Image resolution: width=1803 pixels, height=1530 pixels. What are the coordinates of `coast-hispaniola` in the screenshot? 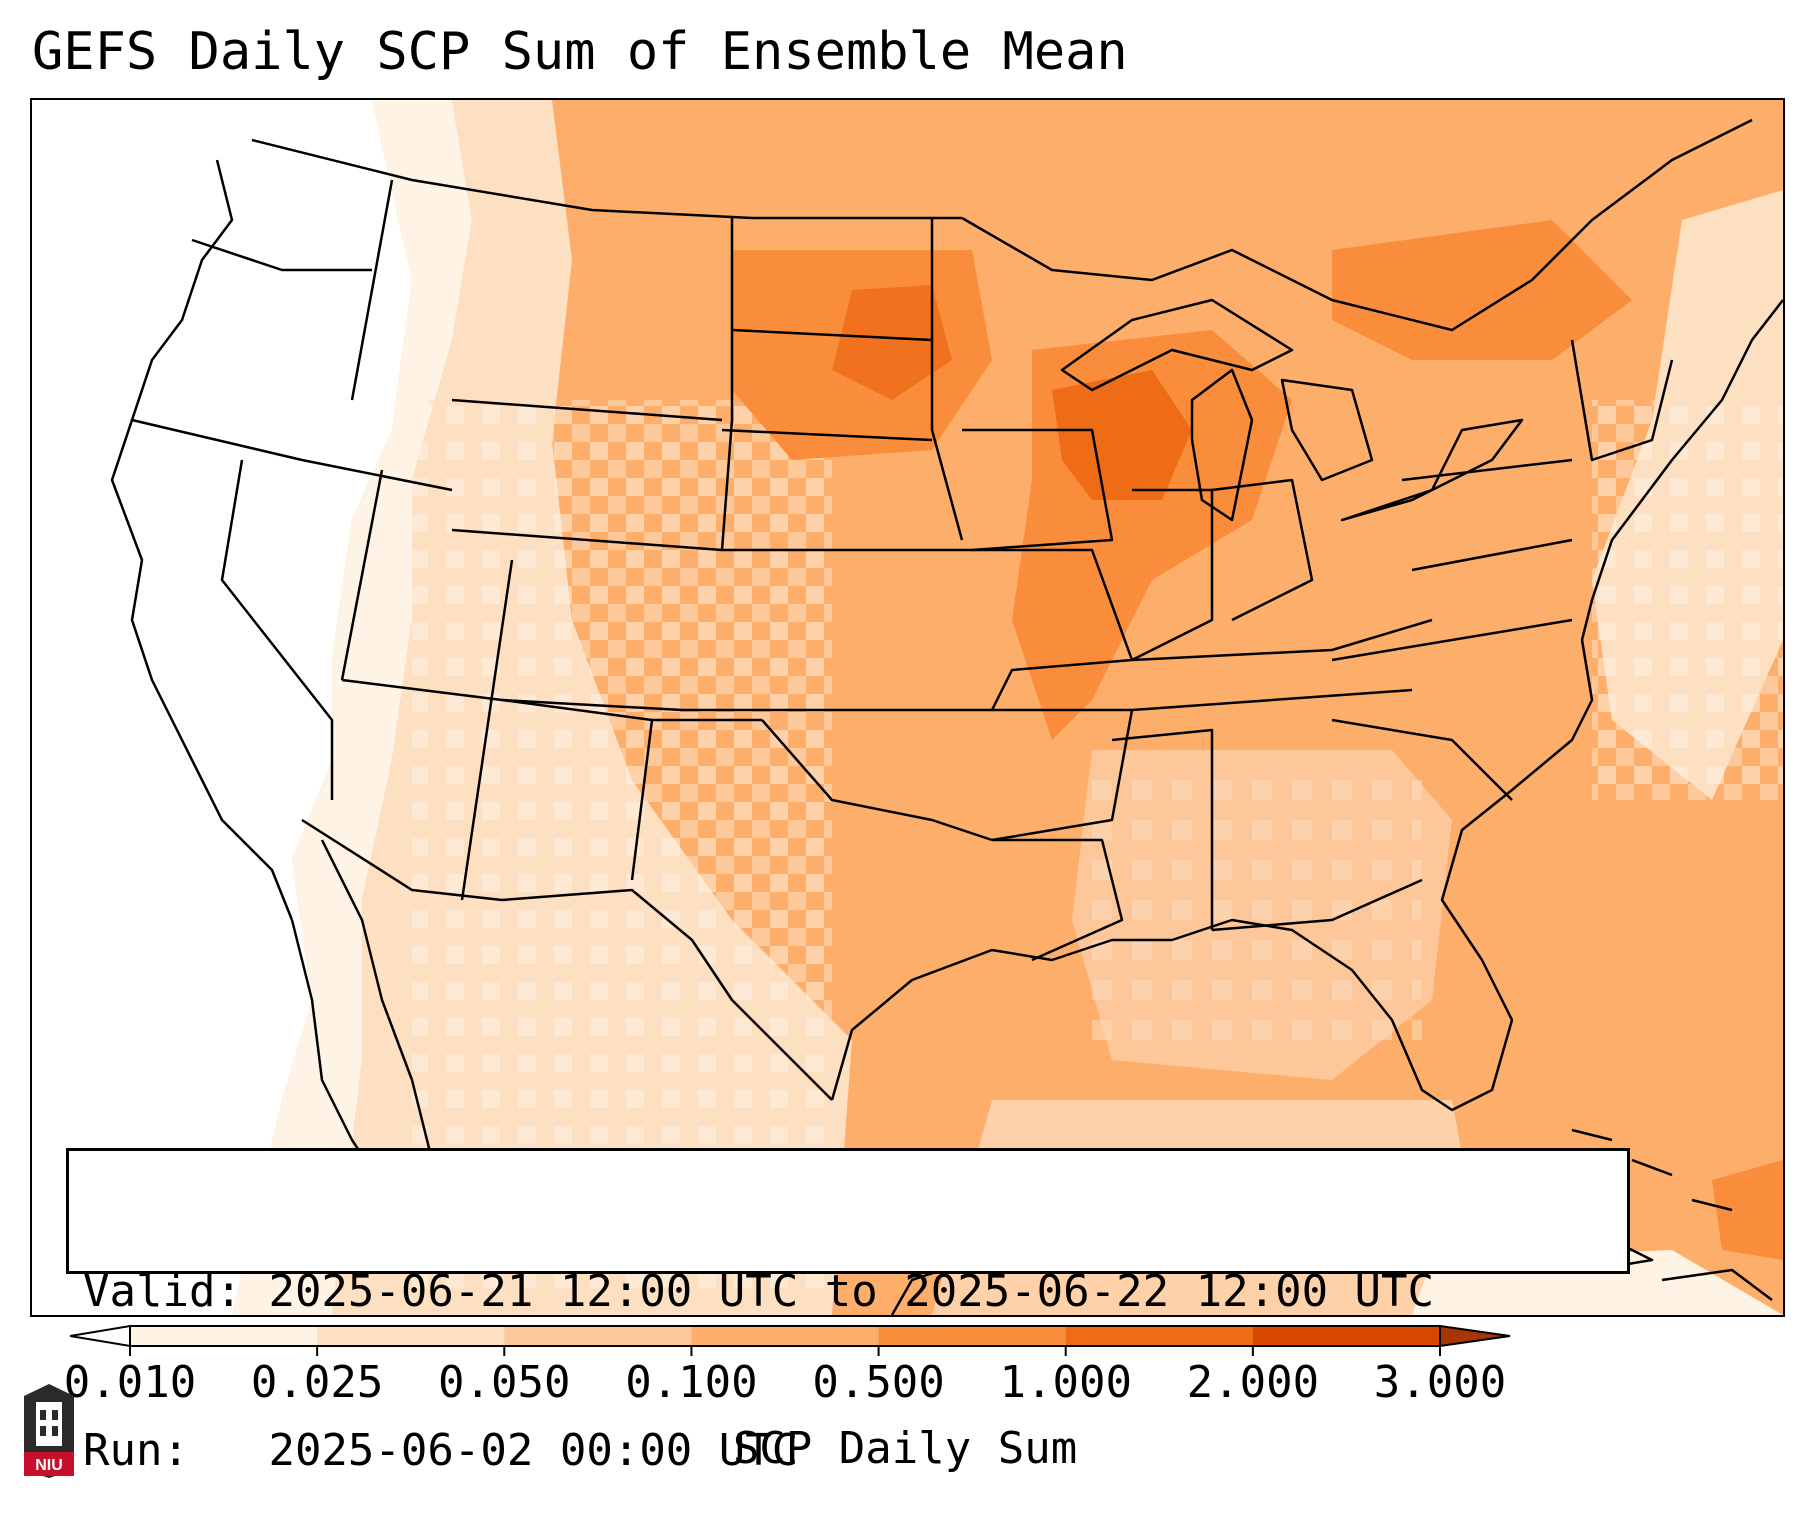 It's located at (1717, 1284).